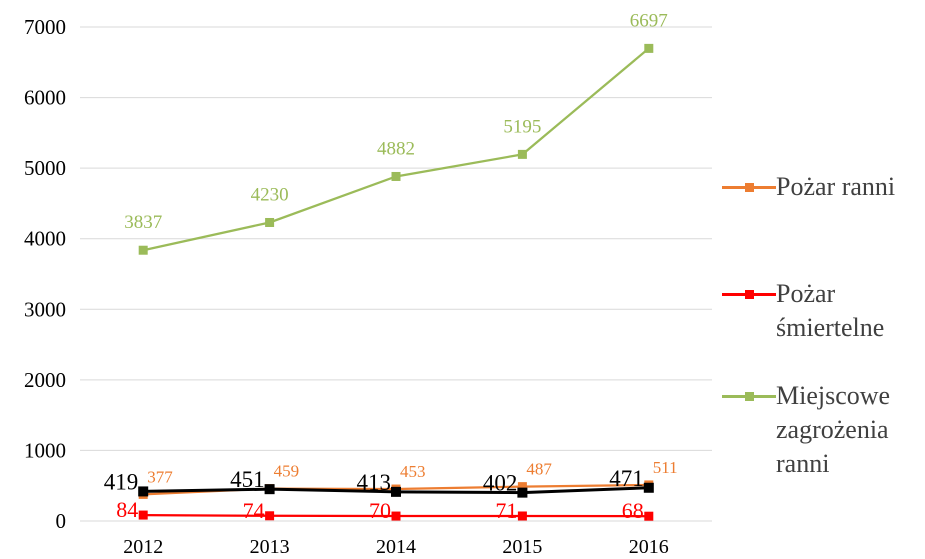  Describe the element at coordinates (649, 20) in the screenshot. I see `data-label: 6697` at that location.